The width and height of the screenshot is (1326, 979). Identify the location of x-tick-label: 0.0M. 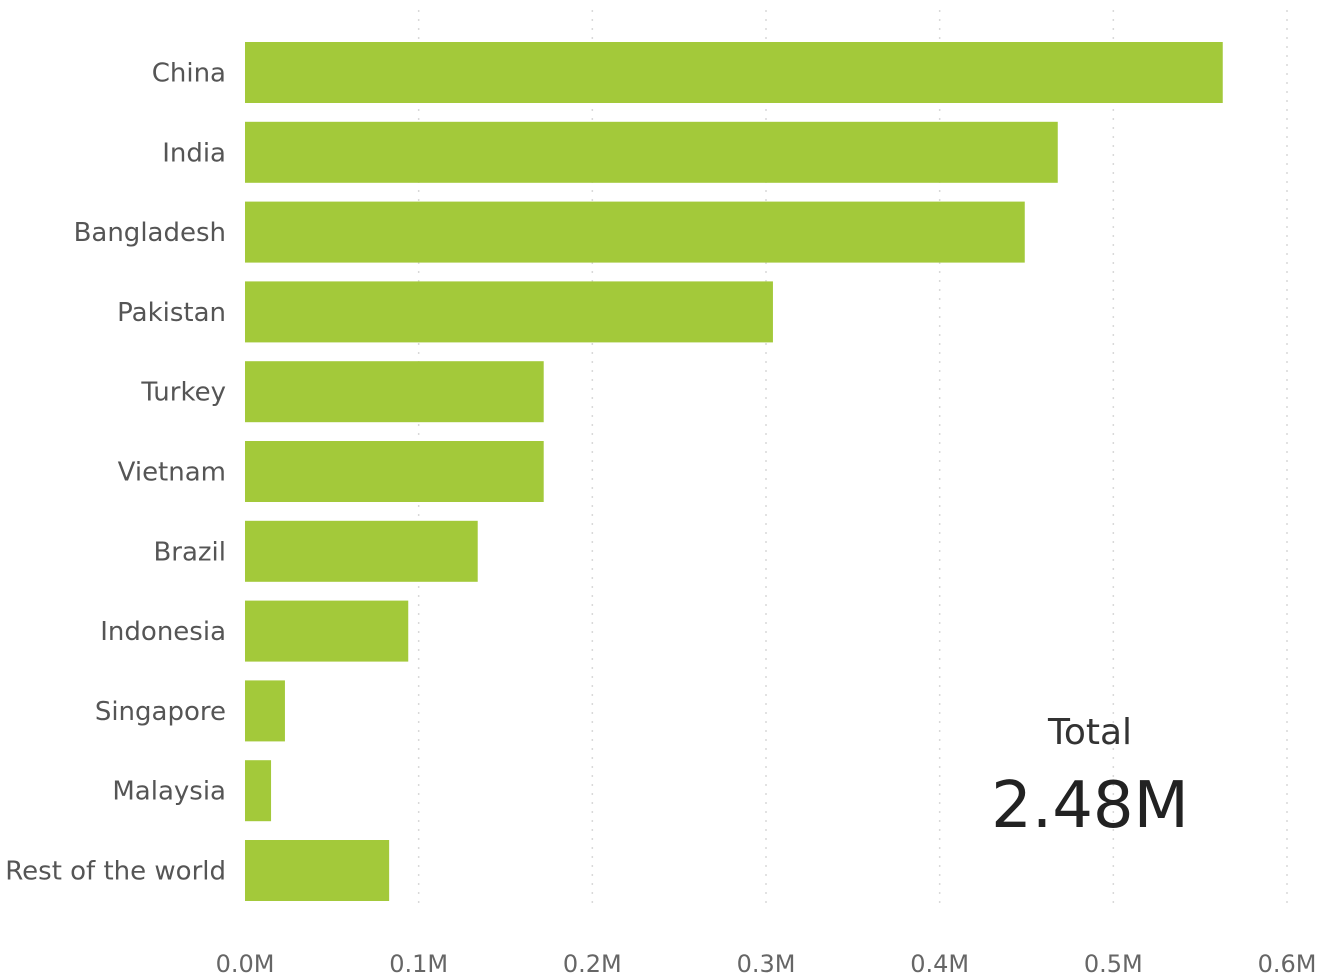
(245, 964).